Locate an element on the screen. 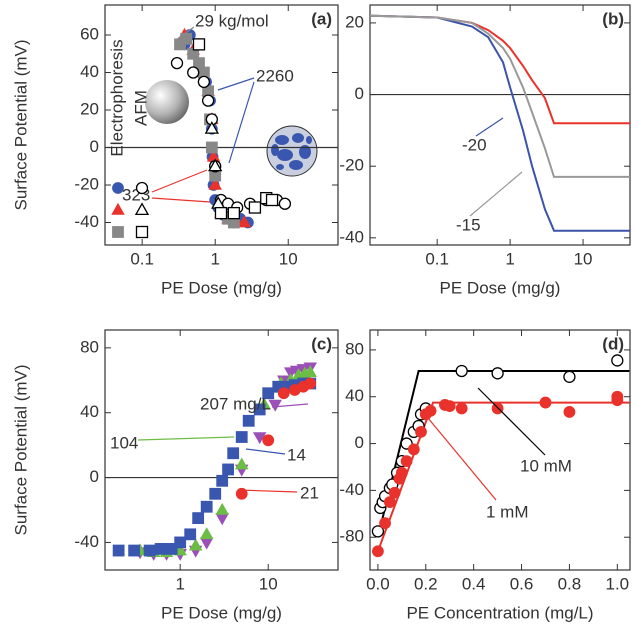 The height and width of the screenshot is (635, 638). x-tick-label: 0.4 is located at coordinates (474, 583).